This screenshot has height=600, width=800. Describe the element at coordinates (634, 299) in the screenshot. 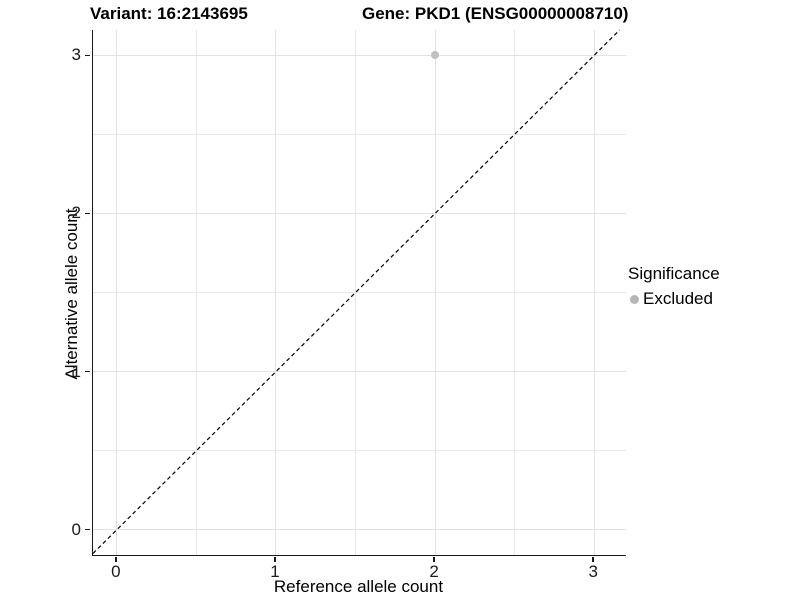

I see `legend-key-dot-icon` at that location.